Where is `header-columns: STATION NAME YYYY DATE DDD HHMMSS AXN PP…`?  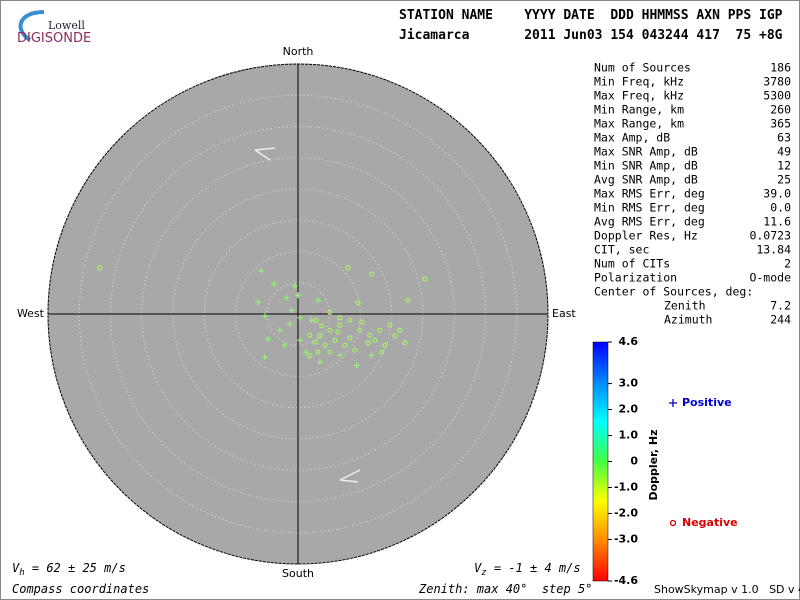
header-columns: STATION NAME YYYY DATE DDD HHMMSS AXN PP… is located at coordinates (591, 15).